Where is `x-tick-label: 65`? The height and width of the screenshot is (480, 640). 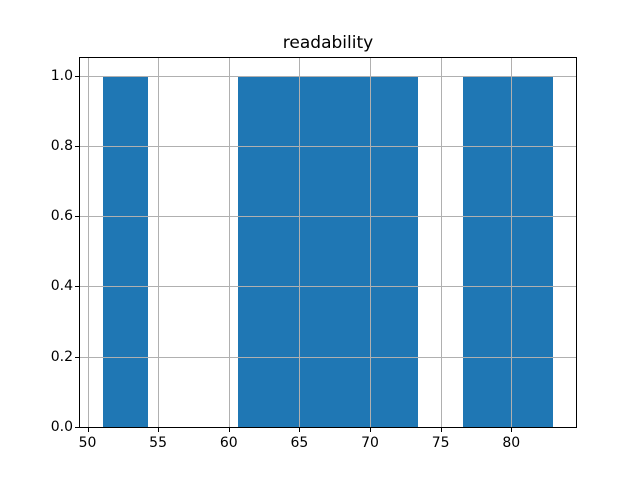
x-tick-label: 65 is located at coordinates (299, 443).